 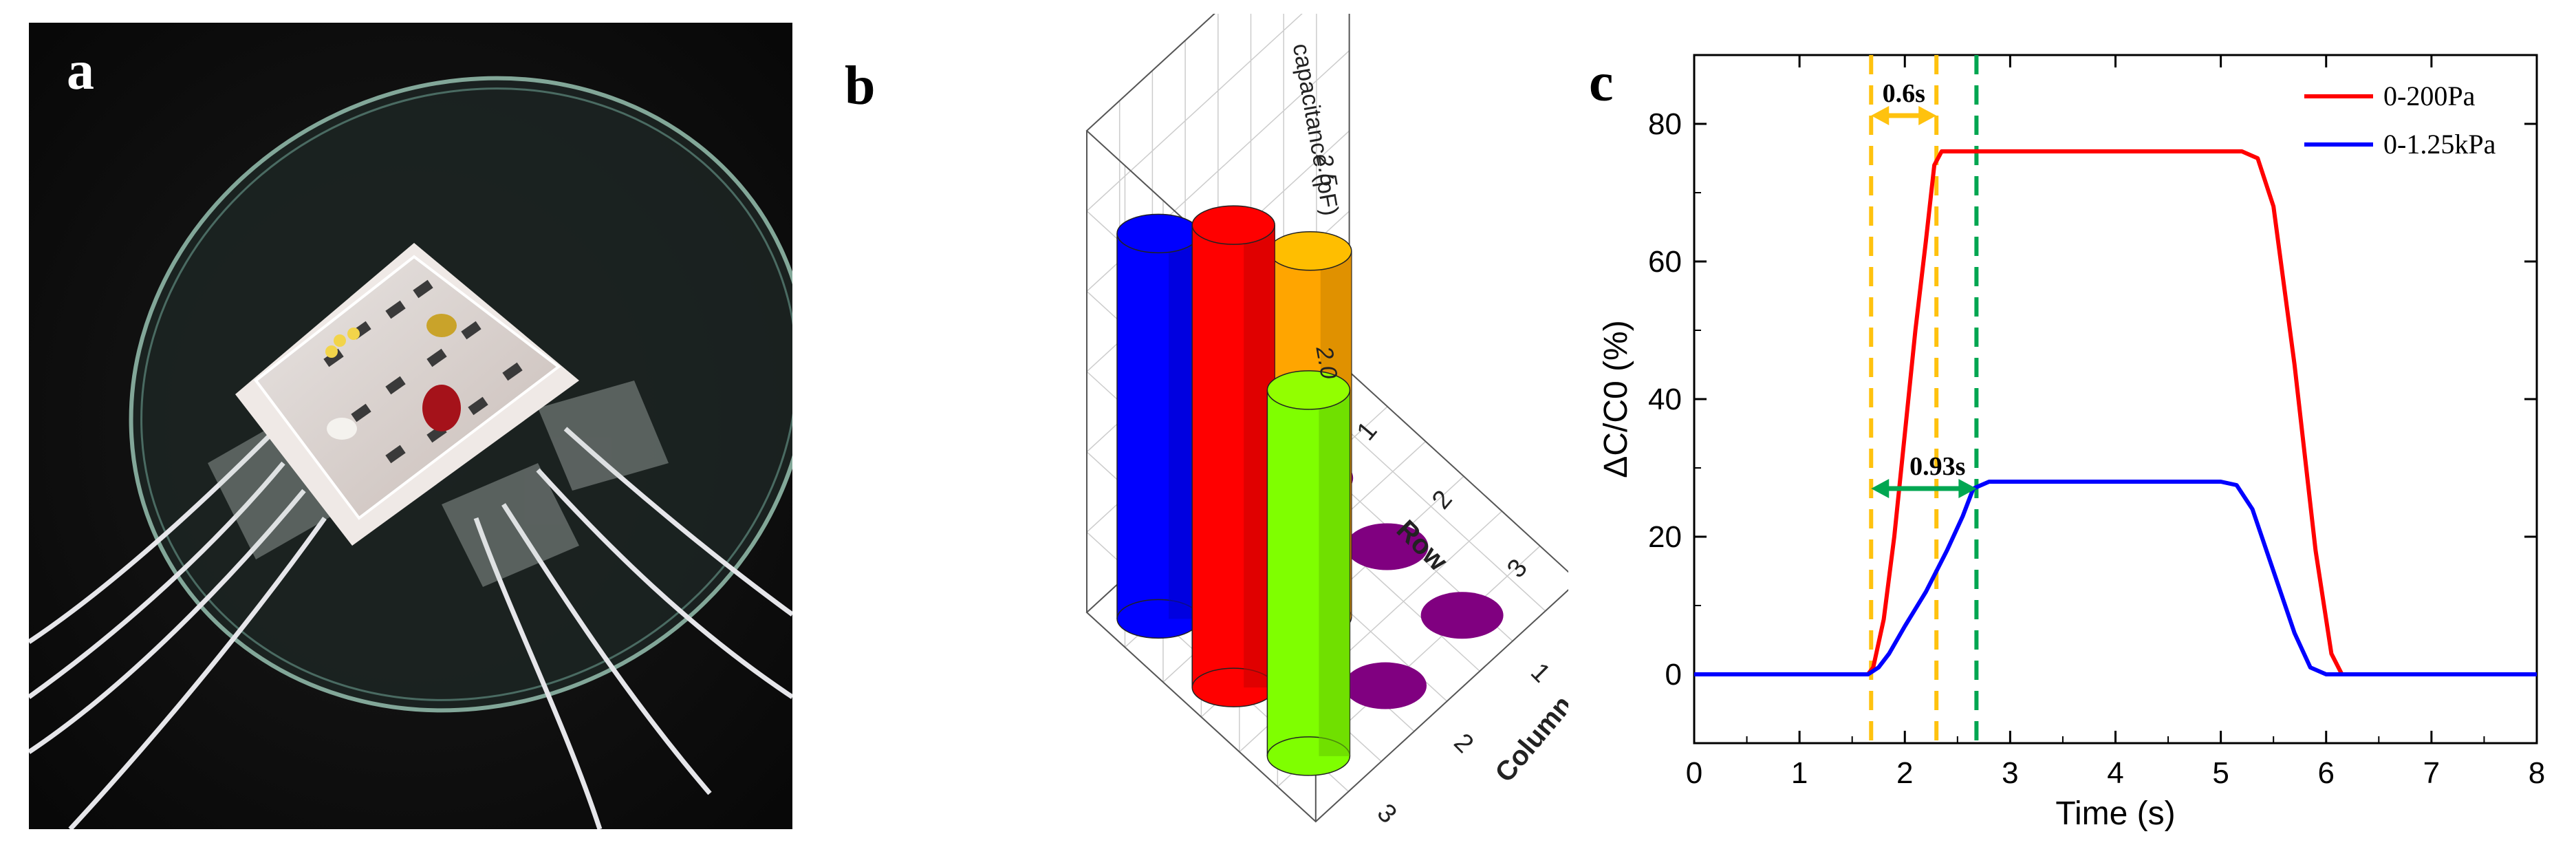 I want to click on row-tick-label: 3, so click(x=1517, y=569).